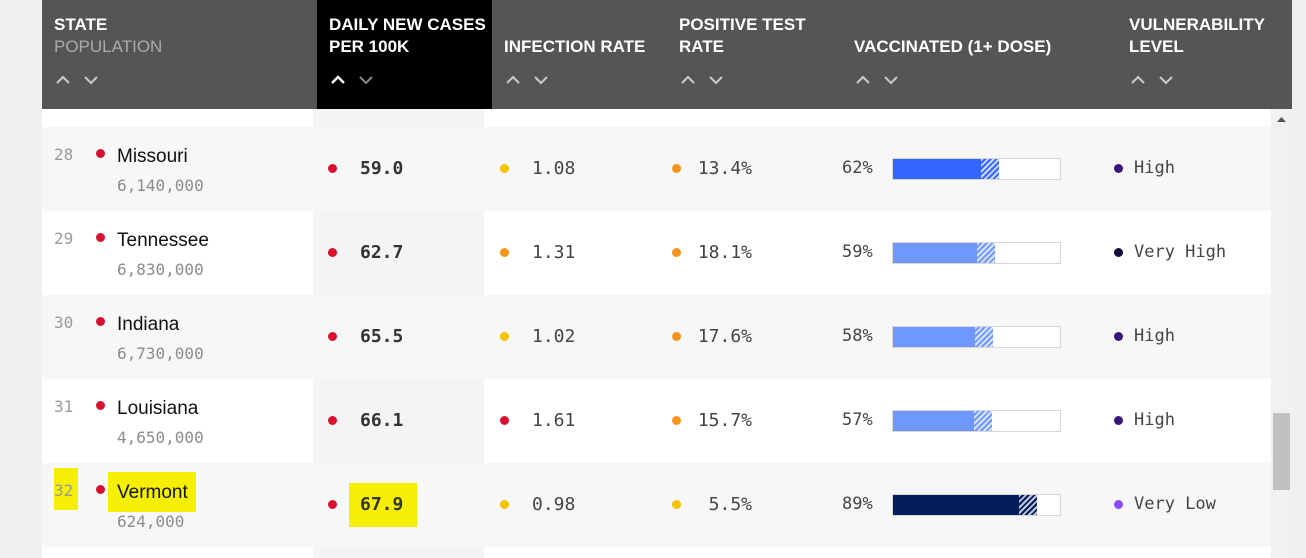 This screenshot has width=1306, height=558. Describe the element at coordinates (724, 420) in the screenshot. I see `positive-rate-value: 15.7%` at that location.